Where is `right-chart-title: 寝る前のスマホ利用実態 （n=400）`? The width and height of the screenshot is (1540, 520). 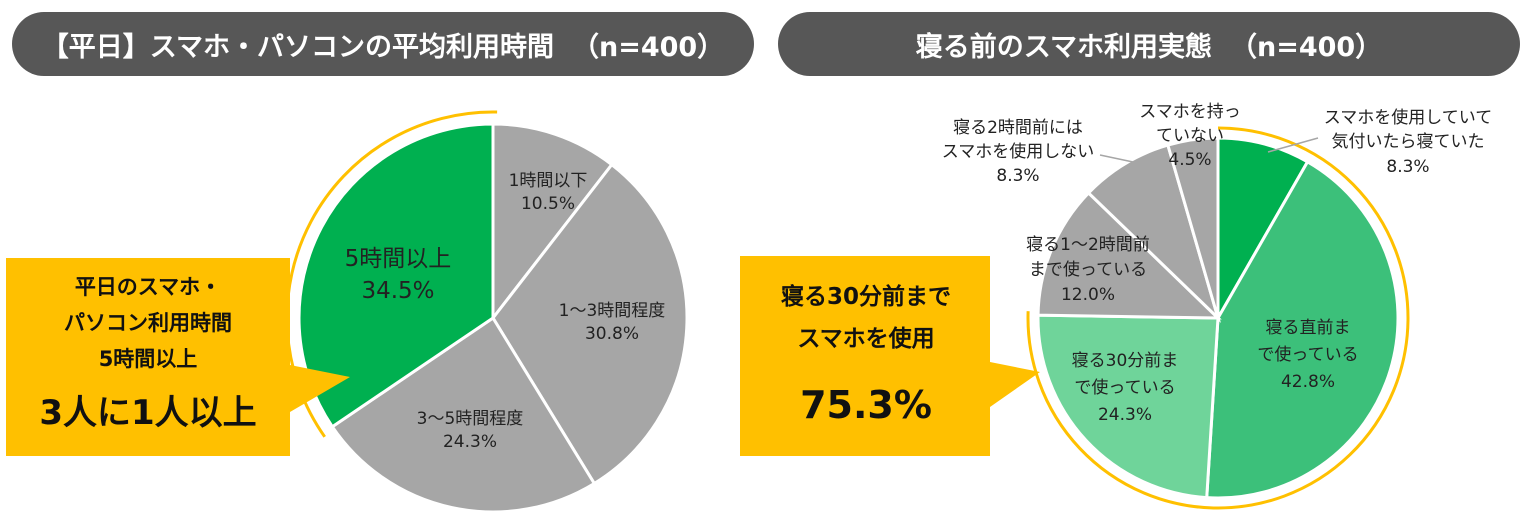
right-chart-title: 寝る前のスマホ利用実態 （n=400） is located at coordinates (1149, 44).